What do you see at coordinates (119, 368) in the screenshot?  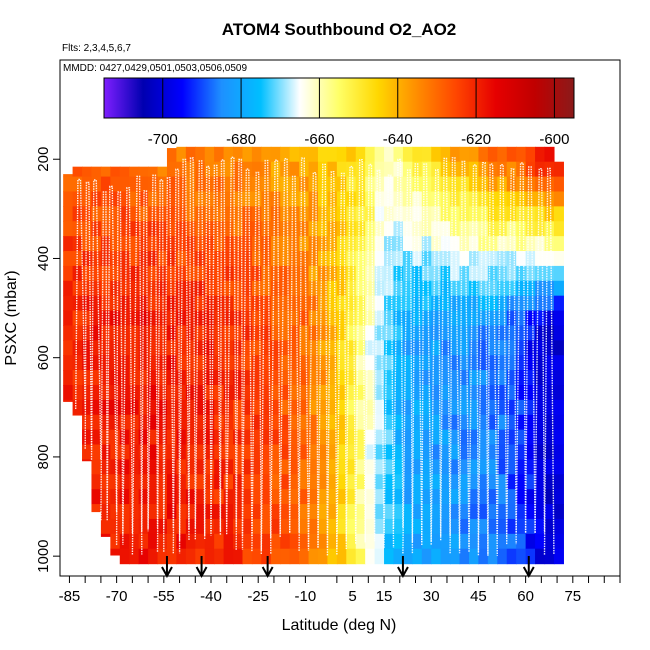 I see `profile-line` at bounding box center [119, 368].